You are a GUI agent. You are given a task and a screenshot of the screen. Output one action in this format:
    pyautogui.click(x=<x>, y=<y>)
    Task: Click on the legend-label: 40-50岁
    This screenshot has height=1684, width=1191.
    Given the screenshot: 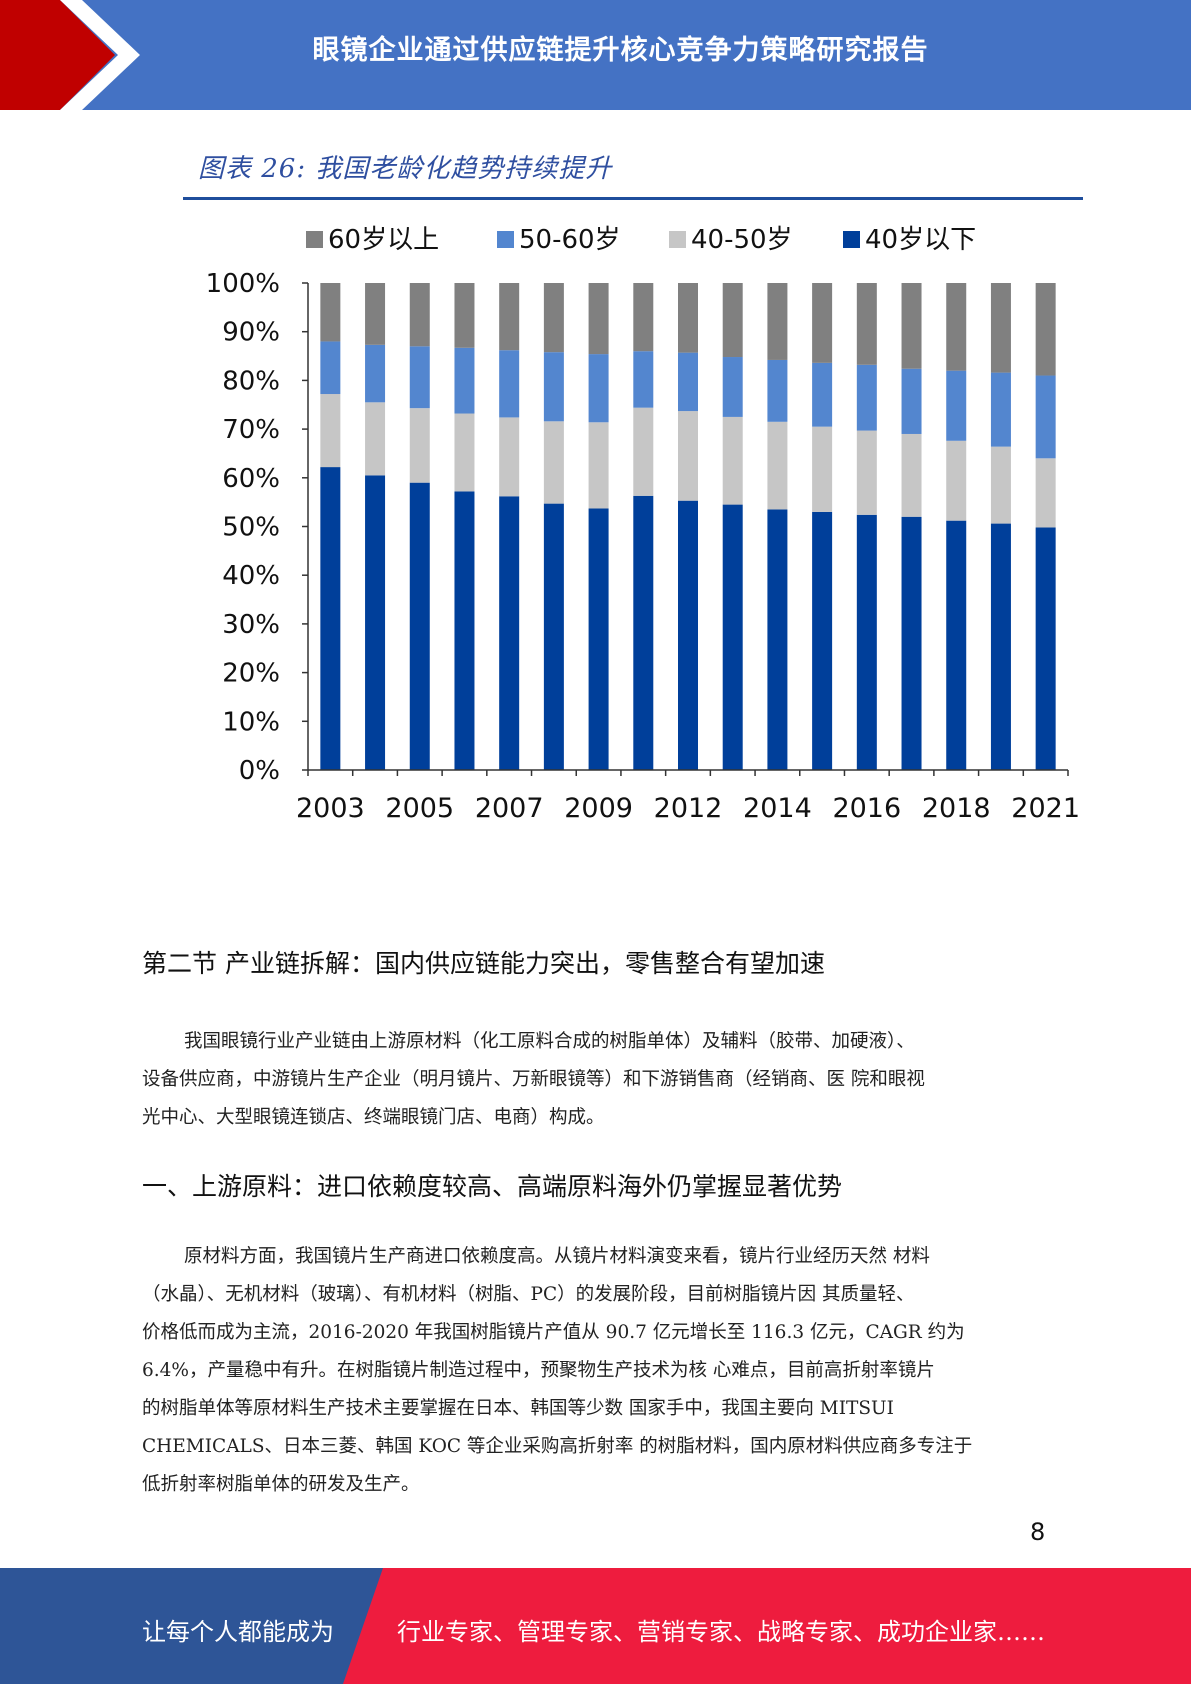 What is the action you would take?
    pyautogui.click(x=742, y=240)
    